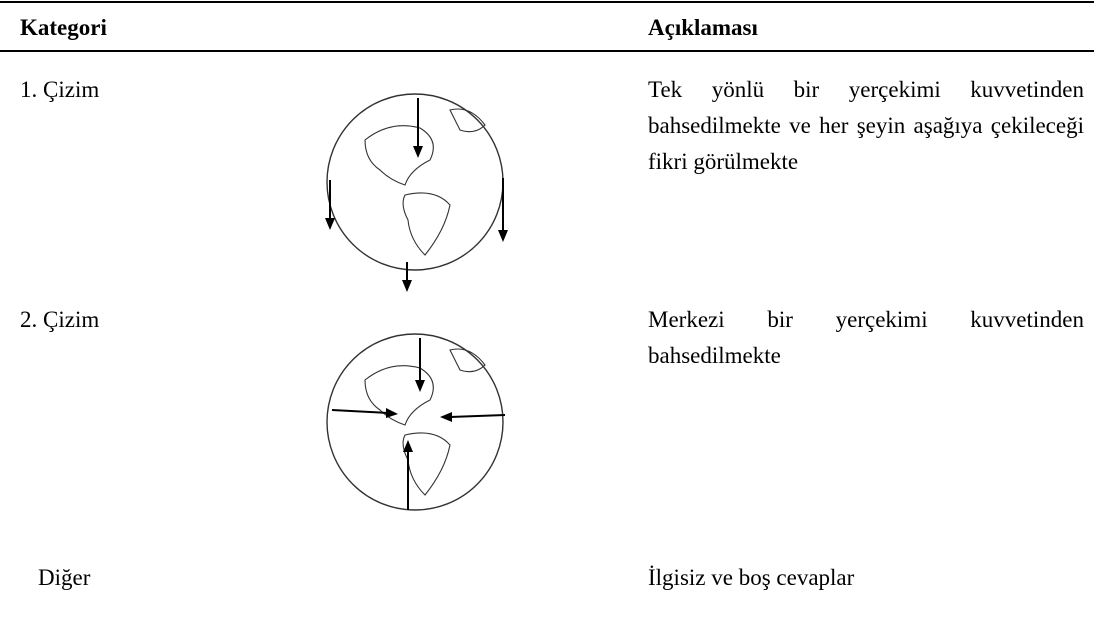 The width and height of the screenshot is (1094, 634). I want to click on row-category: 1. Çizim, so click(60, 89).